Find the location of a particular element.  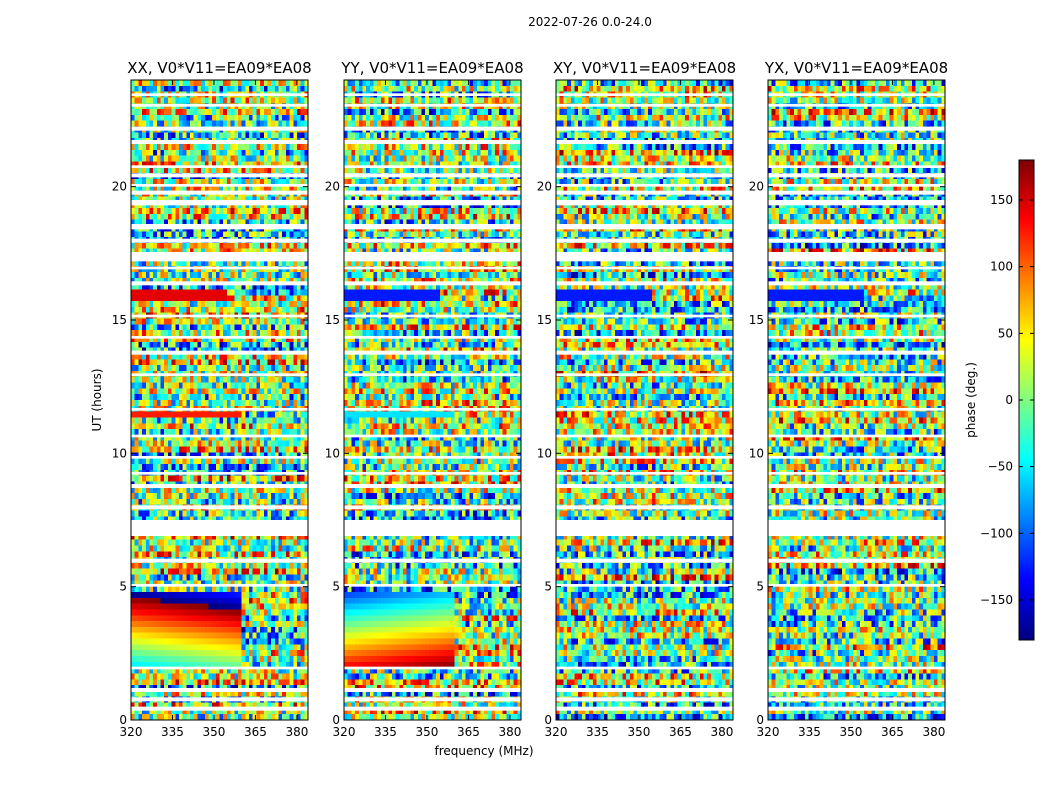

x-tick-label: 335 is located at coordinates (809, 732).